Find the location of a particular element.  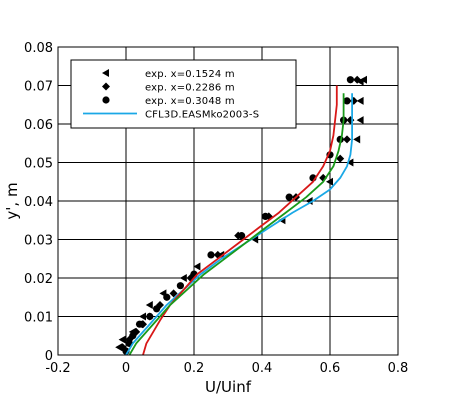

x-tick-label: 0.2 is located at coordinates (194, 368).